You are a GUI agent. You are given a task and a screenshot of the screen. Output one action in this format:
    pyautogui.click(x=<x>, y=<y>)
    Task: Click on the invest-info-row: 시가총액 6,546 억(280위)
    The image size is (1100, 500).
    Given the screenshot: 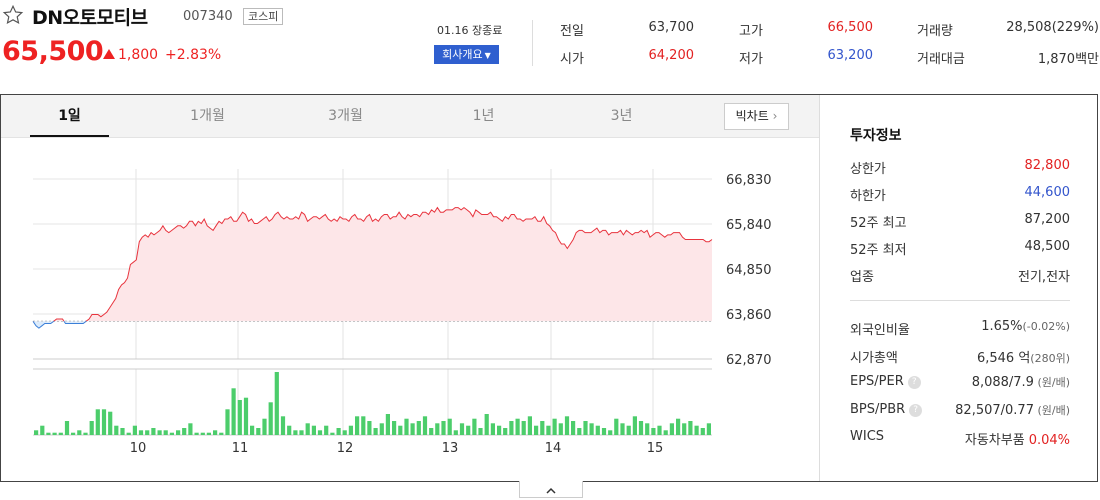 What is the action you would take?
    pyautogui.click(x=960, y=356)
    